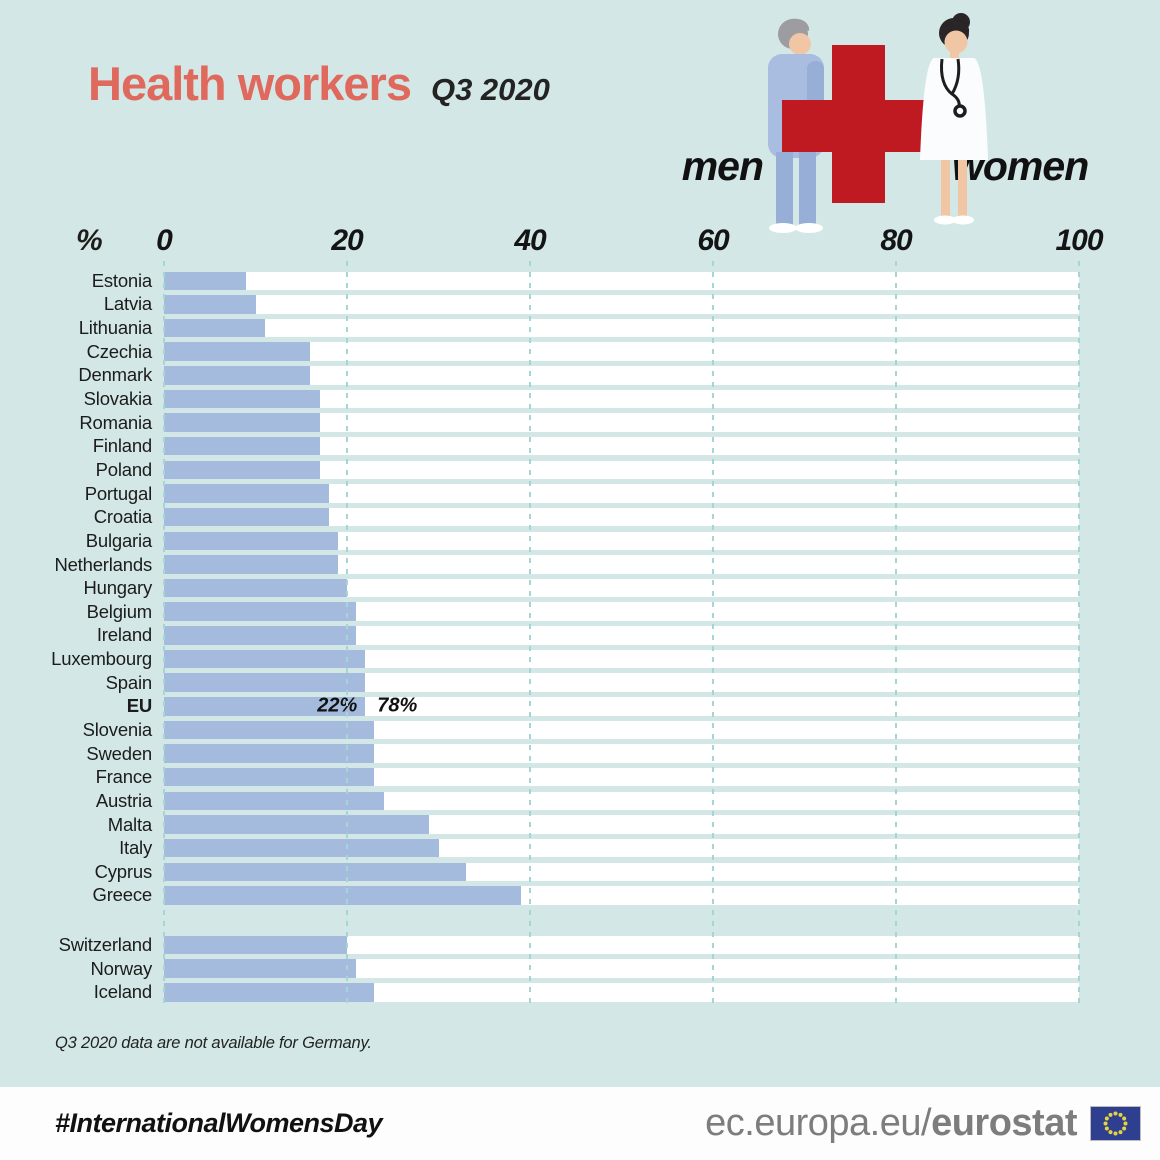 The image size is (1160, 1160). What do you see at coordinates (127, 304) in the screenshot?
I see `row-label: Latvia` at bounding box center [127, 304].